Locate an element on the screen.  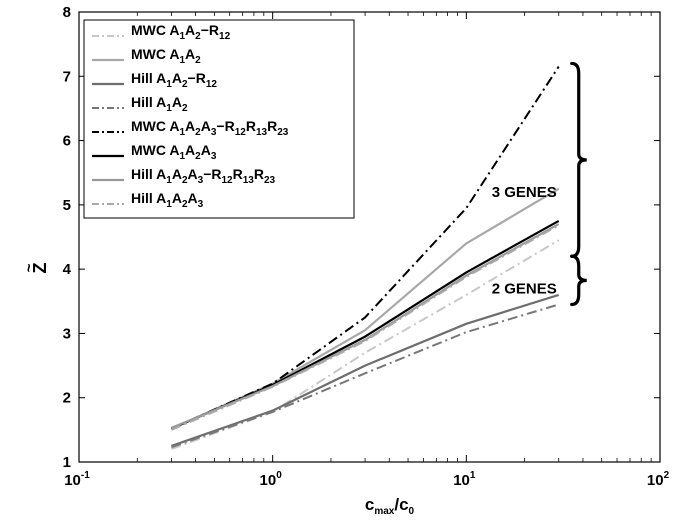
legend-entry: Hill A1A2A3 is located at coordinates (167, 200).